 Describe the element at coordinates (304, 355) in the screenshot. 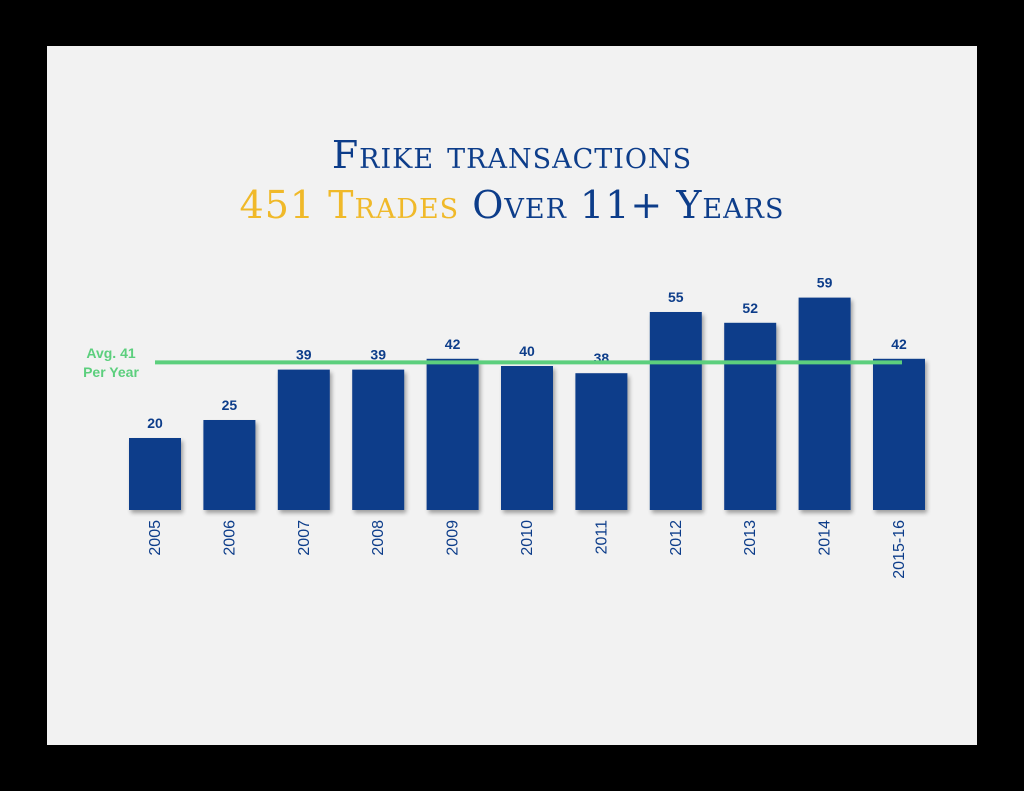

I see `data-label-2007: 39` at that location.